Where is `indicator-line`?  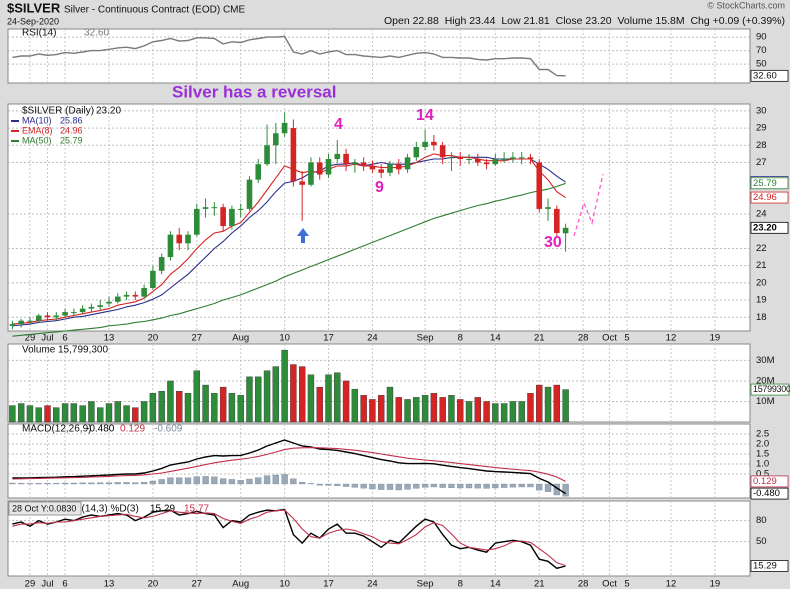
indicator-line is located at coordinates (289, 538).